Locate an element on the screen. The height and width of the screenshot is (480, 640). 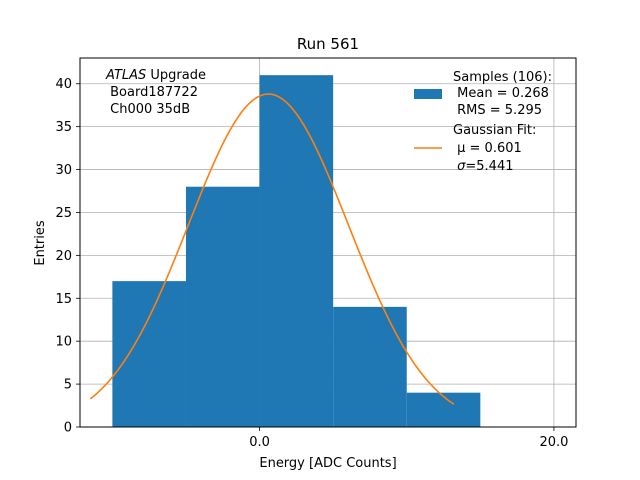
y-tick-label: 5 is located at coordinates (68, 385).